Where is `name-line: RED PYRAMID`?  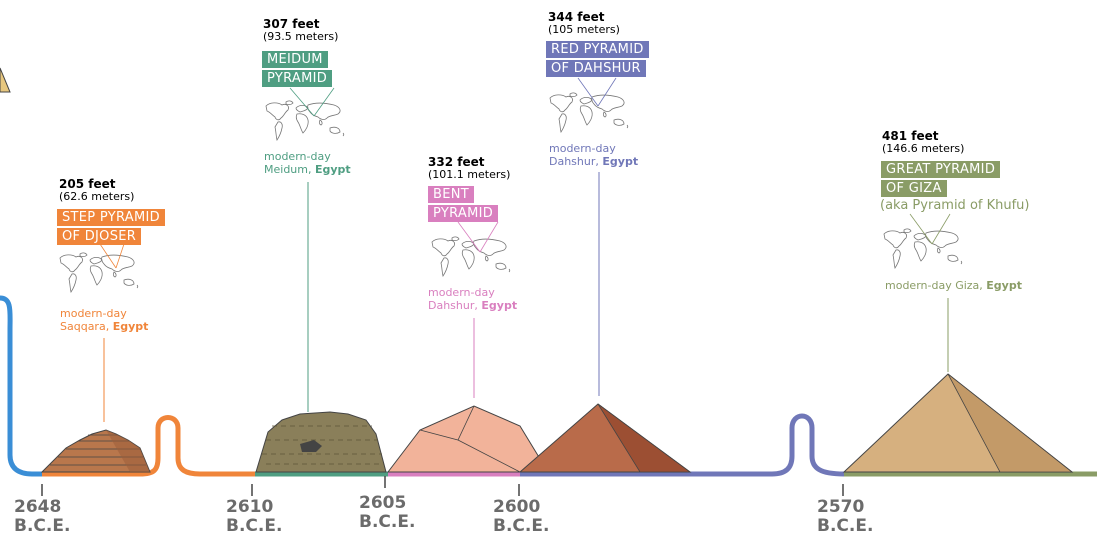 name-line: RED PYRAMID is located at coordinates (597, 49).